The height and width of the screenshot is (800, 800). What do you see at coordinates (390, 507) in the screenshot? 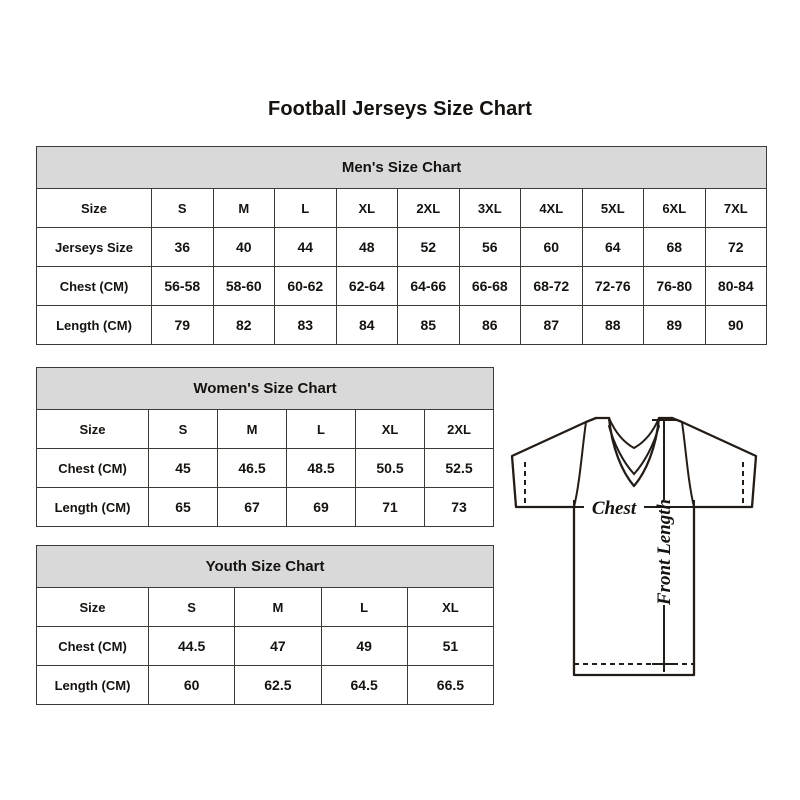
I see `table-cell: 71` at bounding box center [390, 507].